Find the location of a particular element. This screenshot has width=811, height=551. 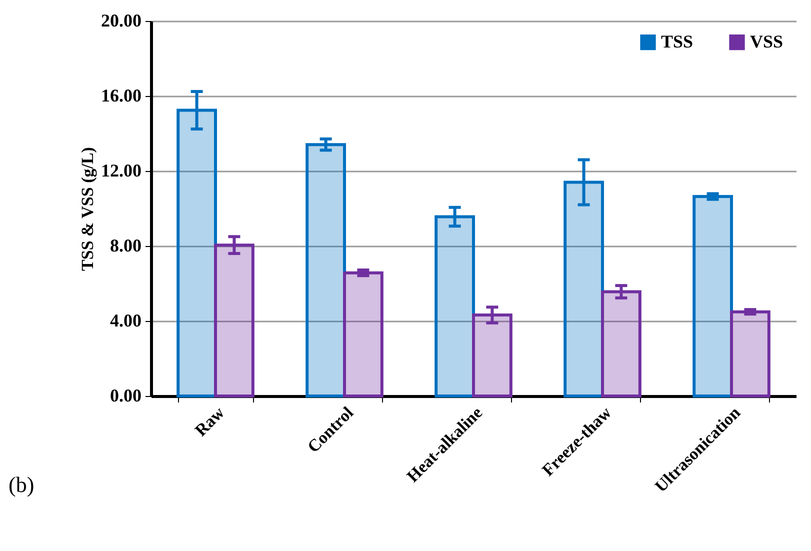

legend-label: VSS is located at coordinates (767, 41).